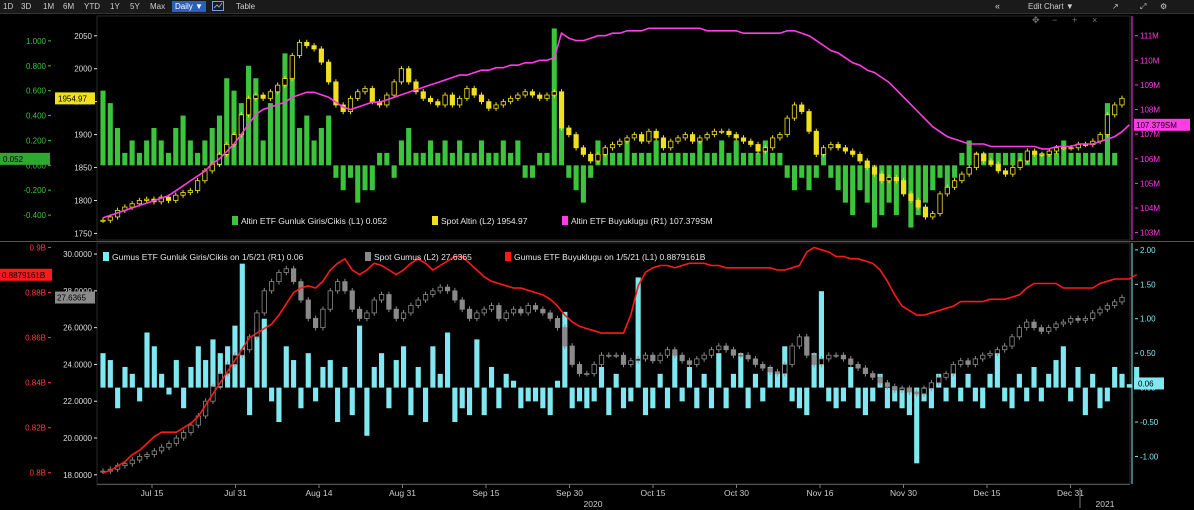  Describe the element at coordinates (1156, 125) in the screenshot. I see `size-tag: 107.379SM` at that location.